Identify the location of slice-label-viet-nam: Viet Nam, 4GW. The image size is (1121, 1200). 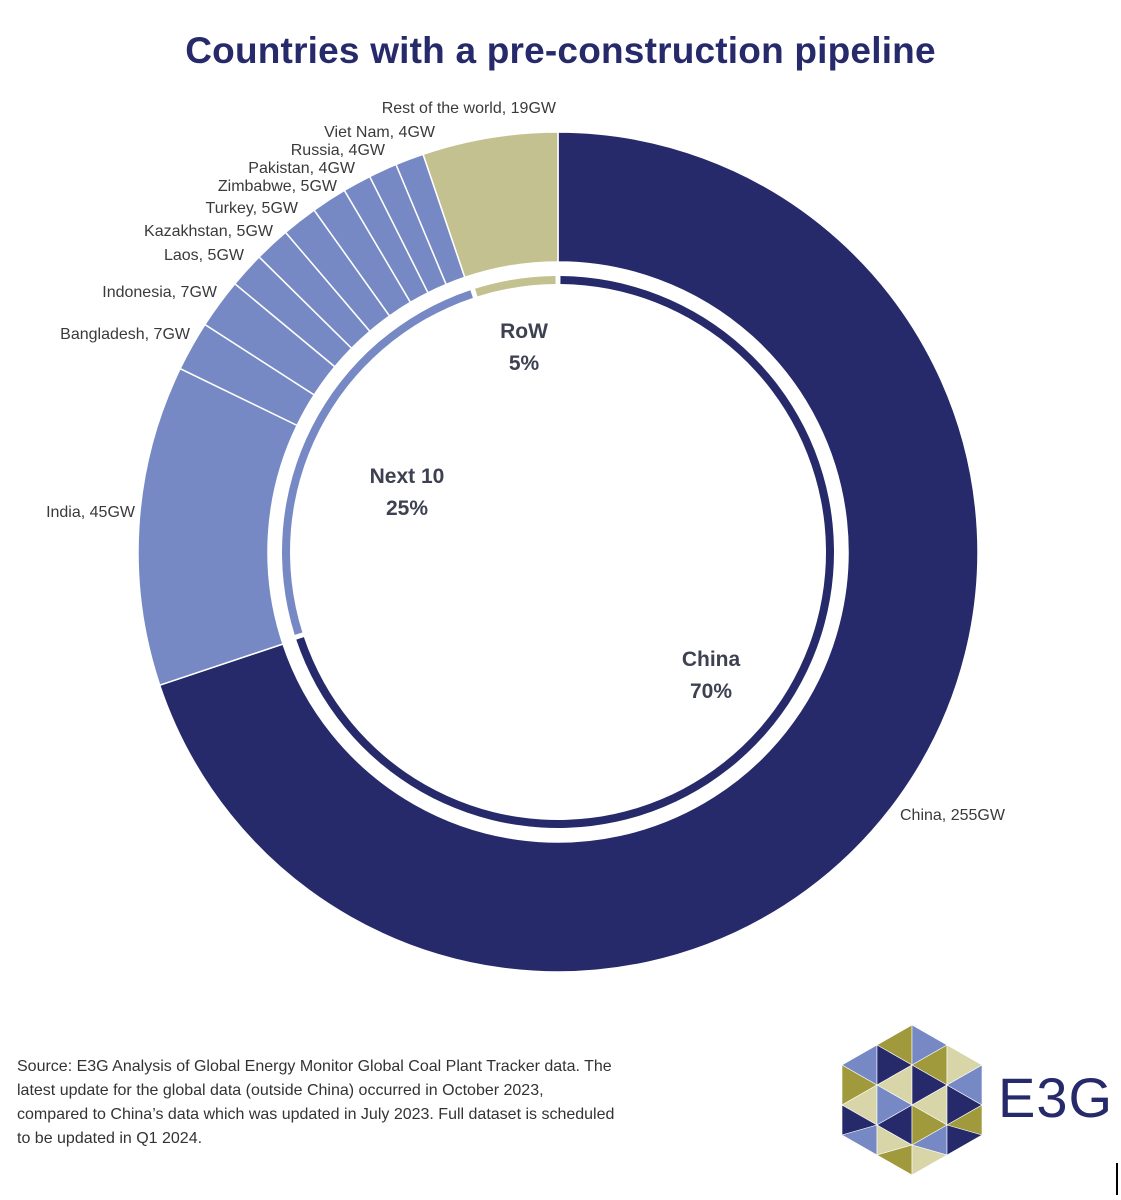
(380, 132).